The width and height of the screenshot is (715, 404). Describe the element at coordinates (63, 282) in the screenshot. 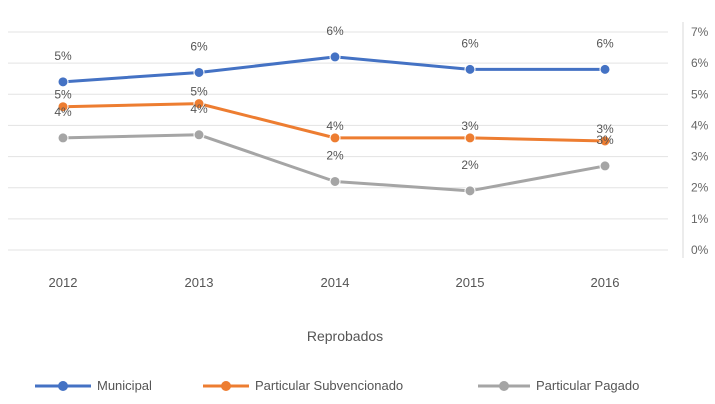

I see `x-tick-label: 2012` at that location.